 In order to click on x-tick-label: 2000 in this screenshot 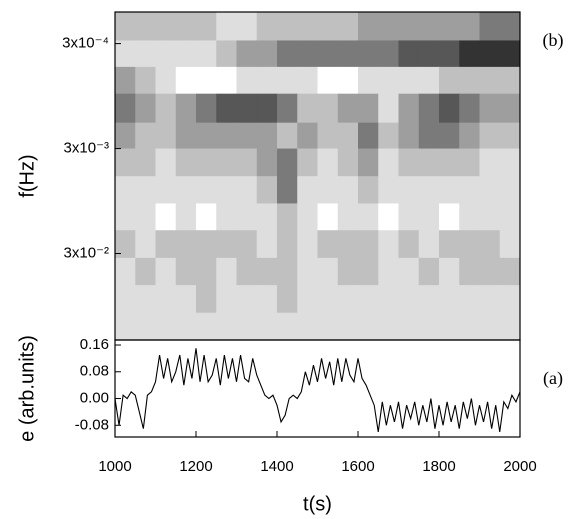, I will do `click(519, 466)`.